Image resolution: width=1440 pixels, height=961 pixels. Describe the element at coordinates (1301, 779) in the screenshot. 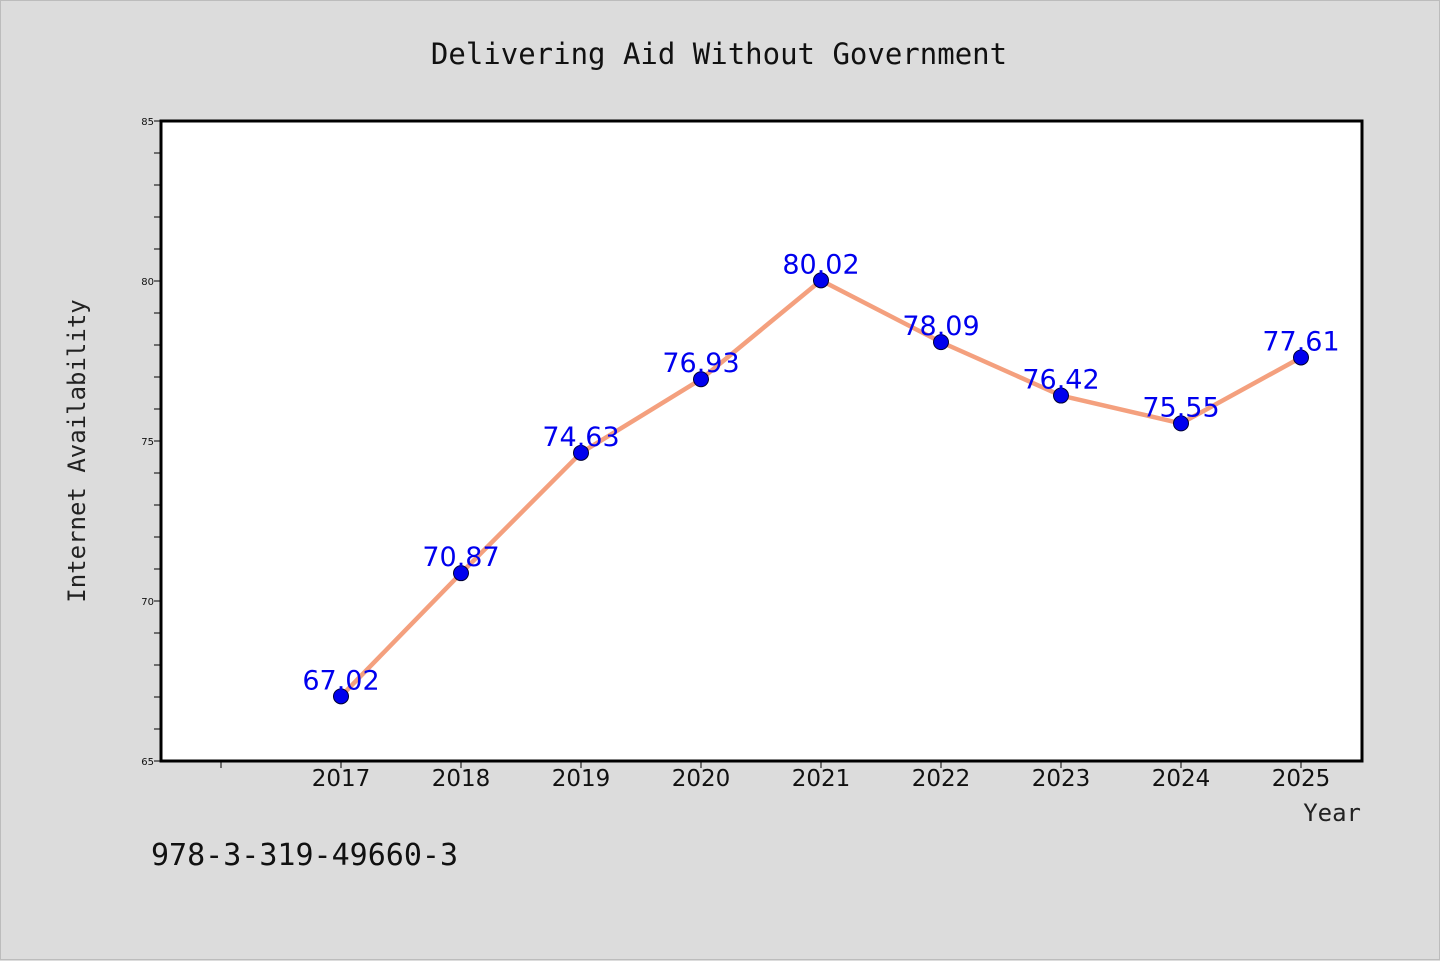

I see `x-tick-label: 2025` at that location.